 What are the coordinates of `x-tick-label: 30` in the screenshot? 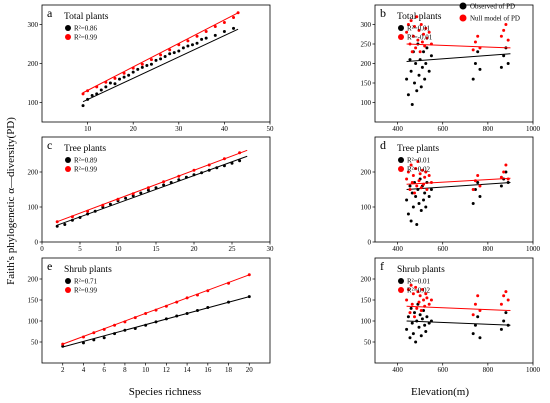 It's located at (179, 129).